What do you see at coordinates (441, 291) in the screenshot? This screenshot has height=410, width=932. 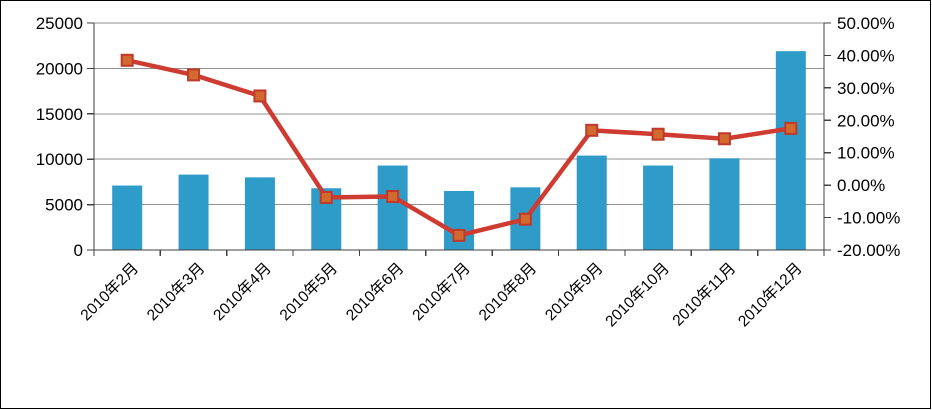 I see `x-category-label: 2010年7月` at bounding box center [441, 291].